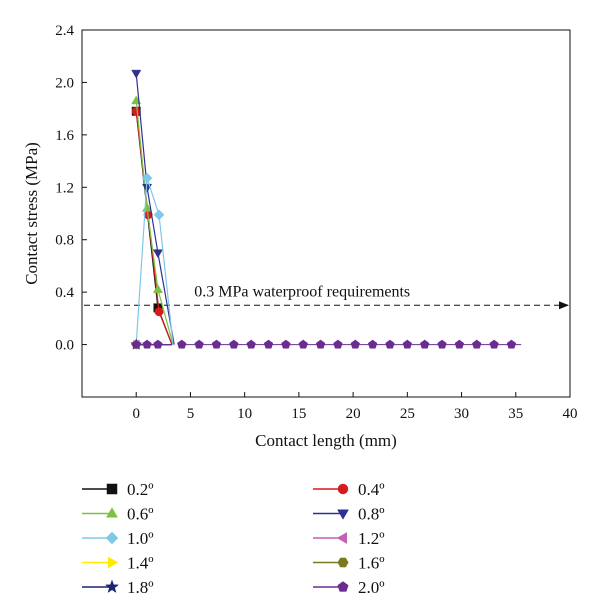  I want to click on x-tick-label: 25, so click(407, 414).